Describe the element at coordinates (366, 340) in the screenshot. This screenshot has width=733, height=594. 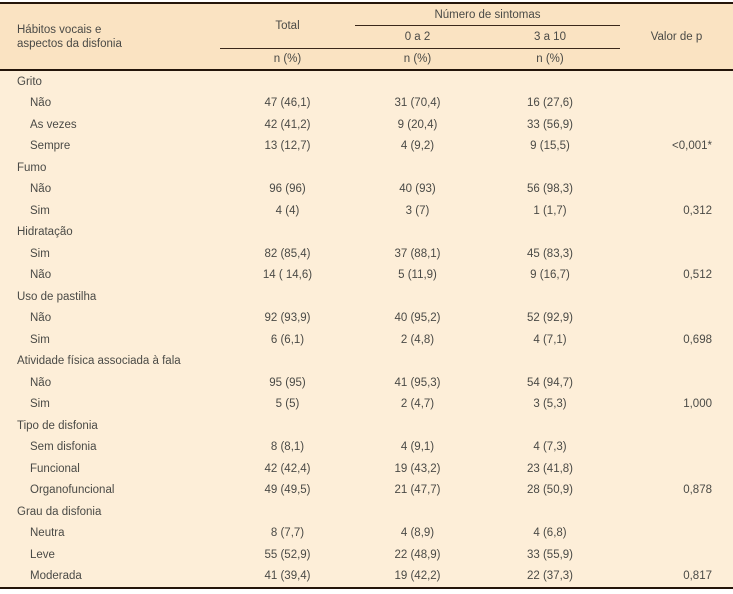
I see `table-row: Sim 6 (6,1) 2 (4,8) 4 (7,1) 0,698` at that location.